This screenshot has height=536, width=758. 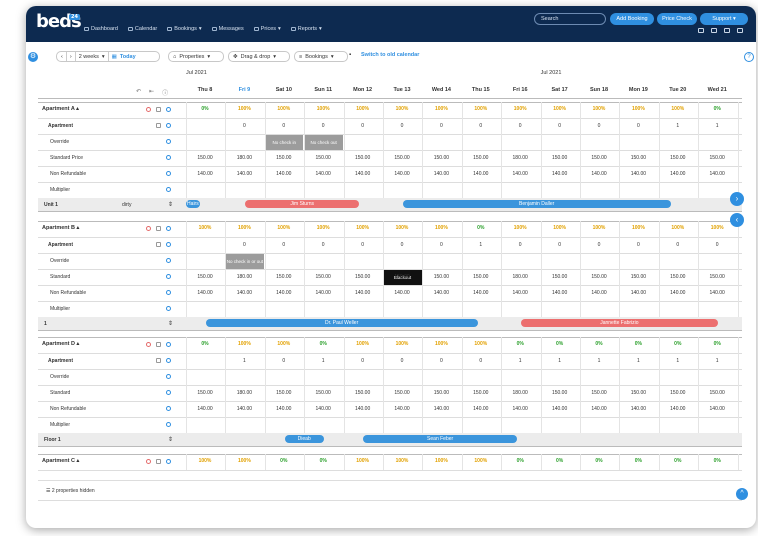 I want to click on calendar-icon, so click(x=158, y=125).